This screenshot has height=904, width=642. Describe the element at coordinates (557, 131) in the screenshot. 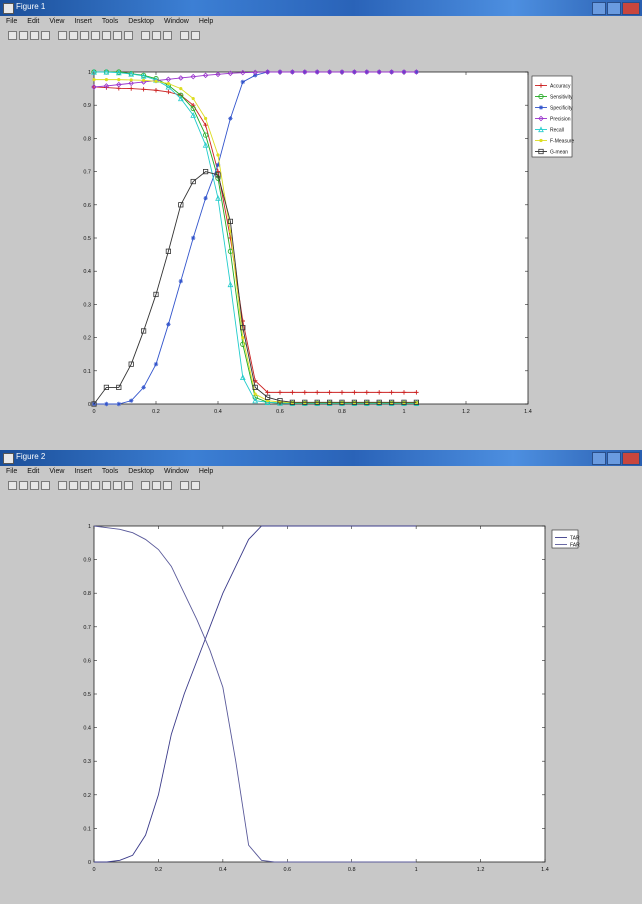

I see `legend-label: Recall` at that location.